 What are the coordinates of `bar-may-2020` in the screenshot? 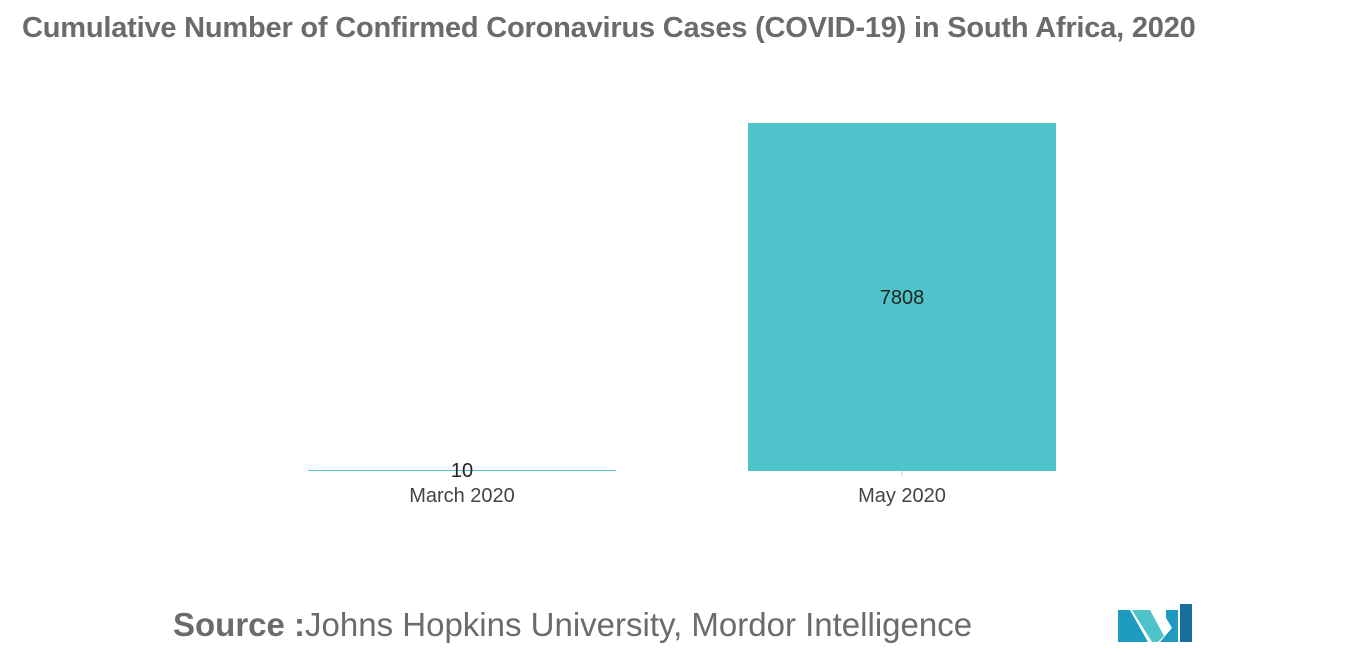 It's located at (902, 297).